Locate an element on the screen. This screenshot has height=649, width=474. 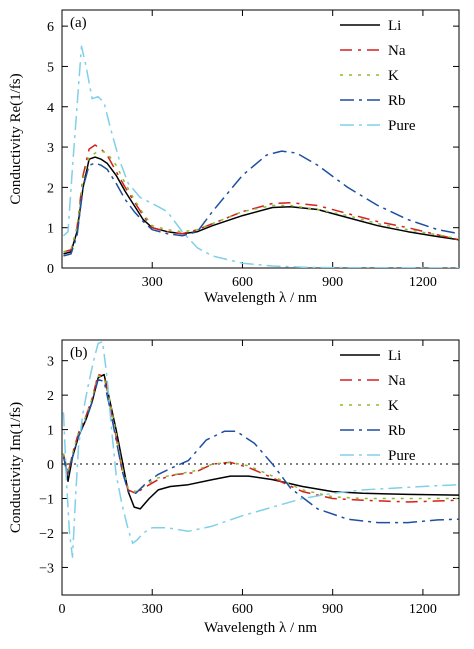
y-tick-label: 4 is located at coordinates (50, 108).